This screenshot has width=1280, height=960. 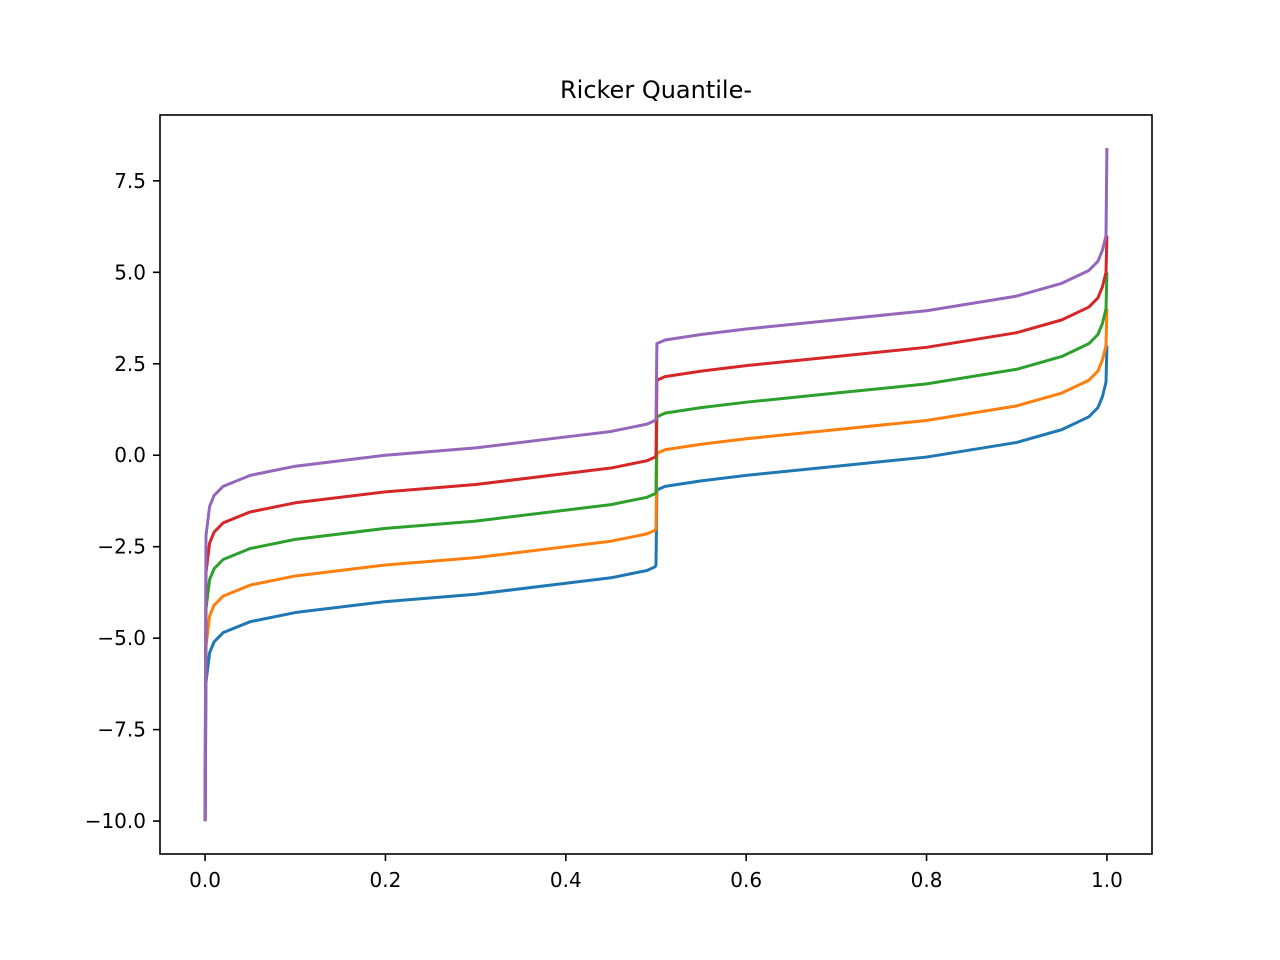 I want to click on y-tick-label: 7.5, so click(x=130, y=181).